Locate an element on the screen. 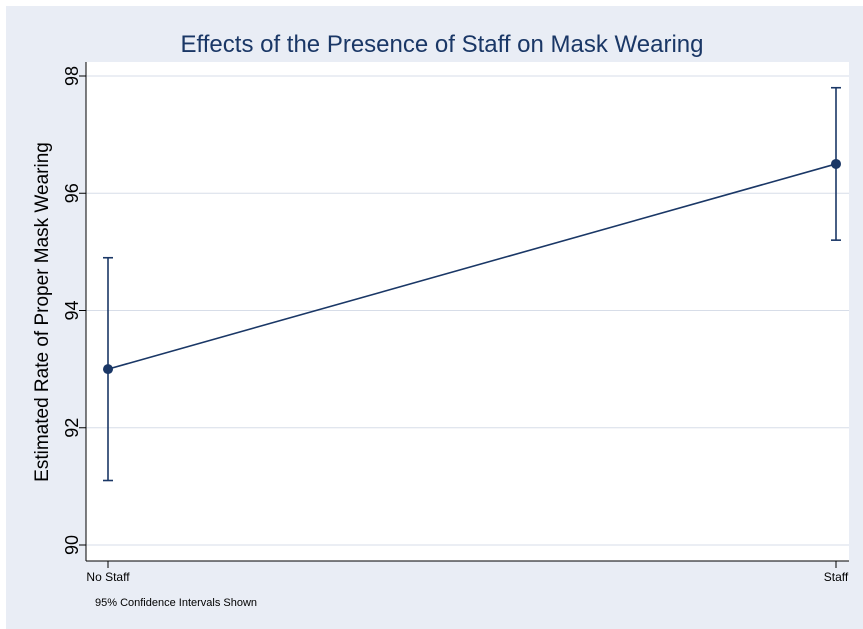 This screenshot has height=629, width=863. y-axis-label: Estimated Rate of Proper Mask Wearing is located at coordinates (42, 312).